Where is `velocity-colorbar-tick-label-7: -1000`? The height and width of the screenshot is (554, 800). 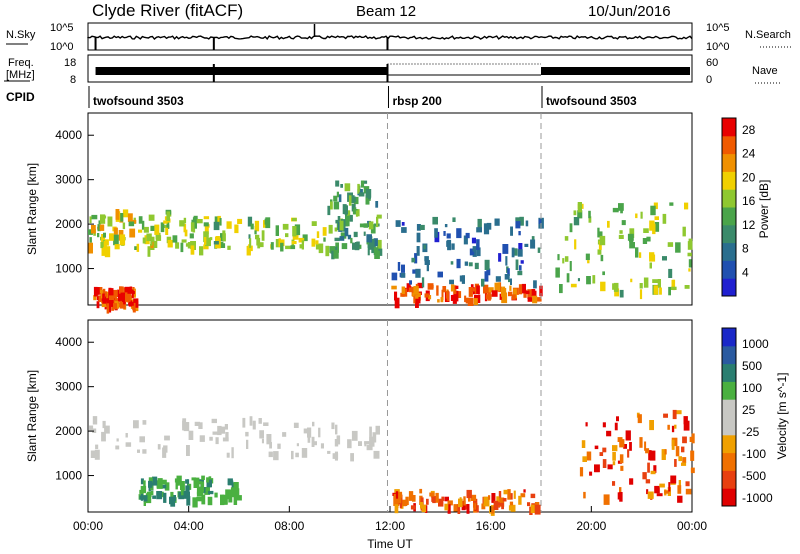 velocity-colorbar-tick-label-7: -1000 is located at coordinates (757, 498).